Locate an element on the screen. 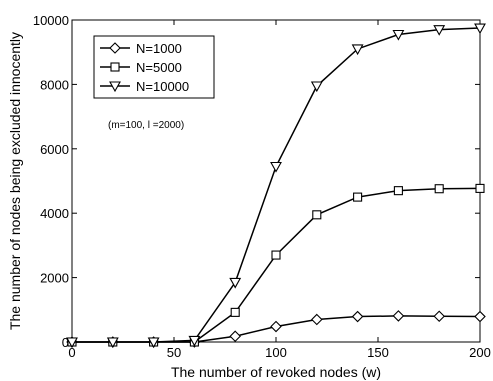 The width and height of the screenshot is (493, 381). x-tick-label: 200 is located at coordinates (480, 352).